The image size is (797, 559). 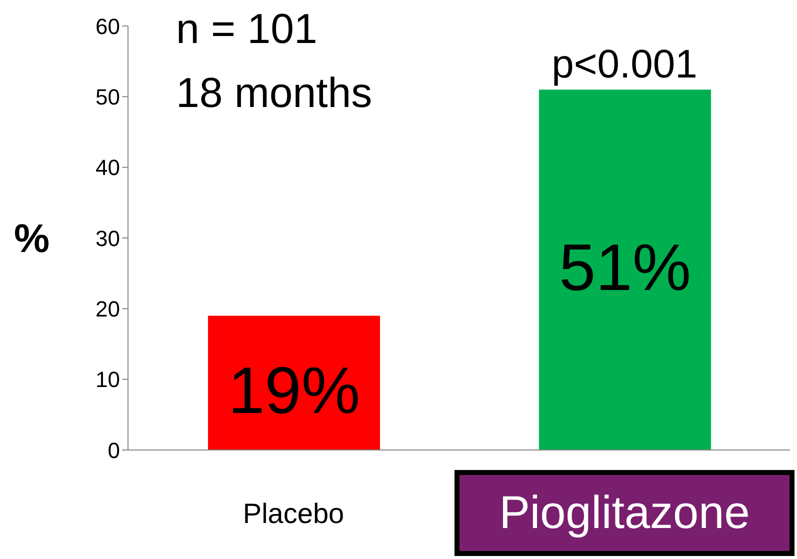 I want to click on x-tick-label: Placebo, so click(x=293, y=513).